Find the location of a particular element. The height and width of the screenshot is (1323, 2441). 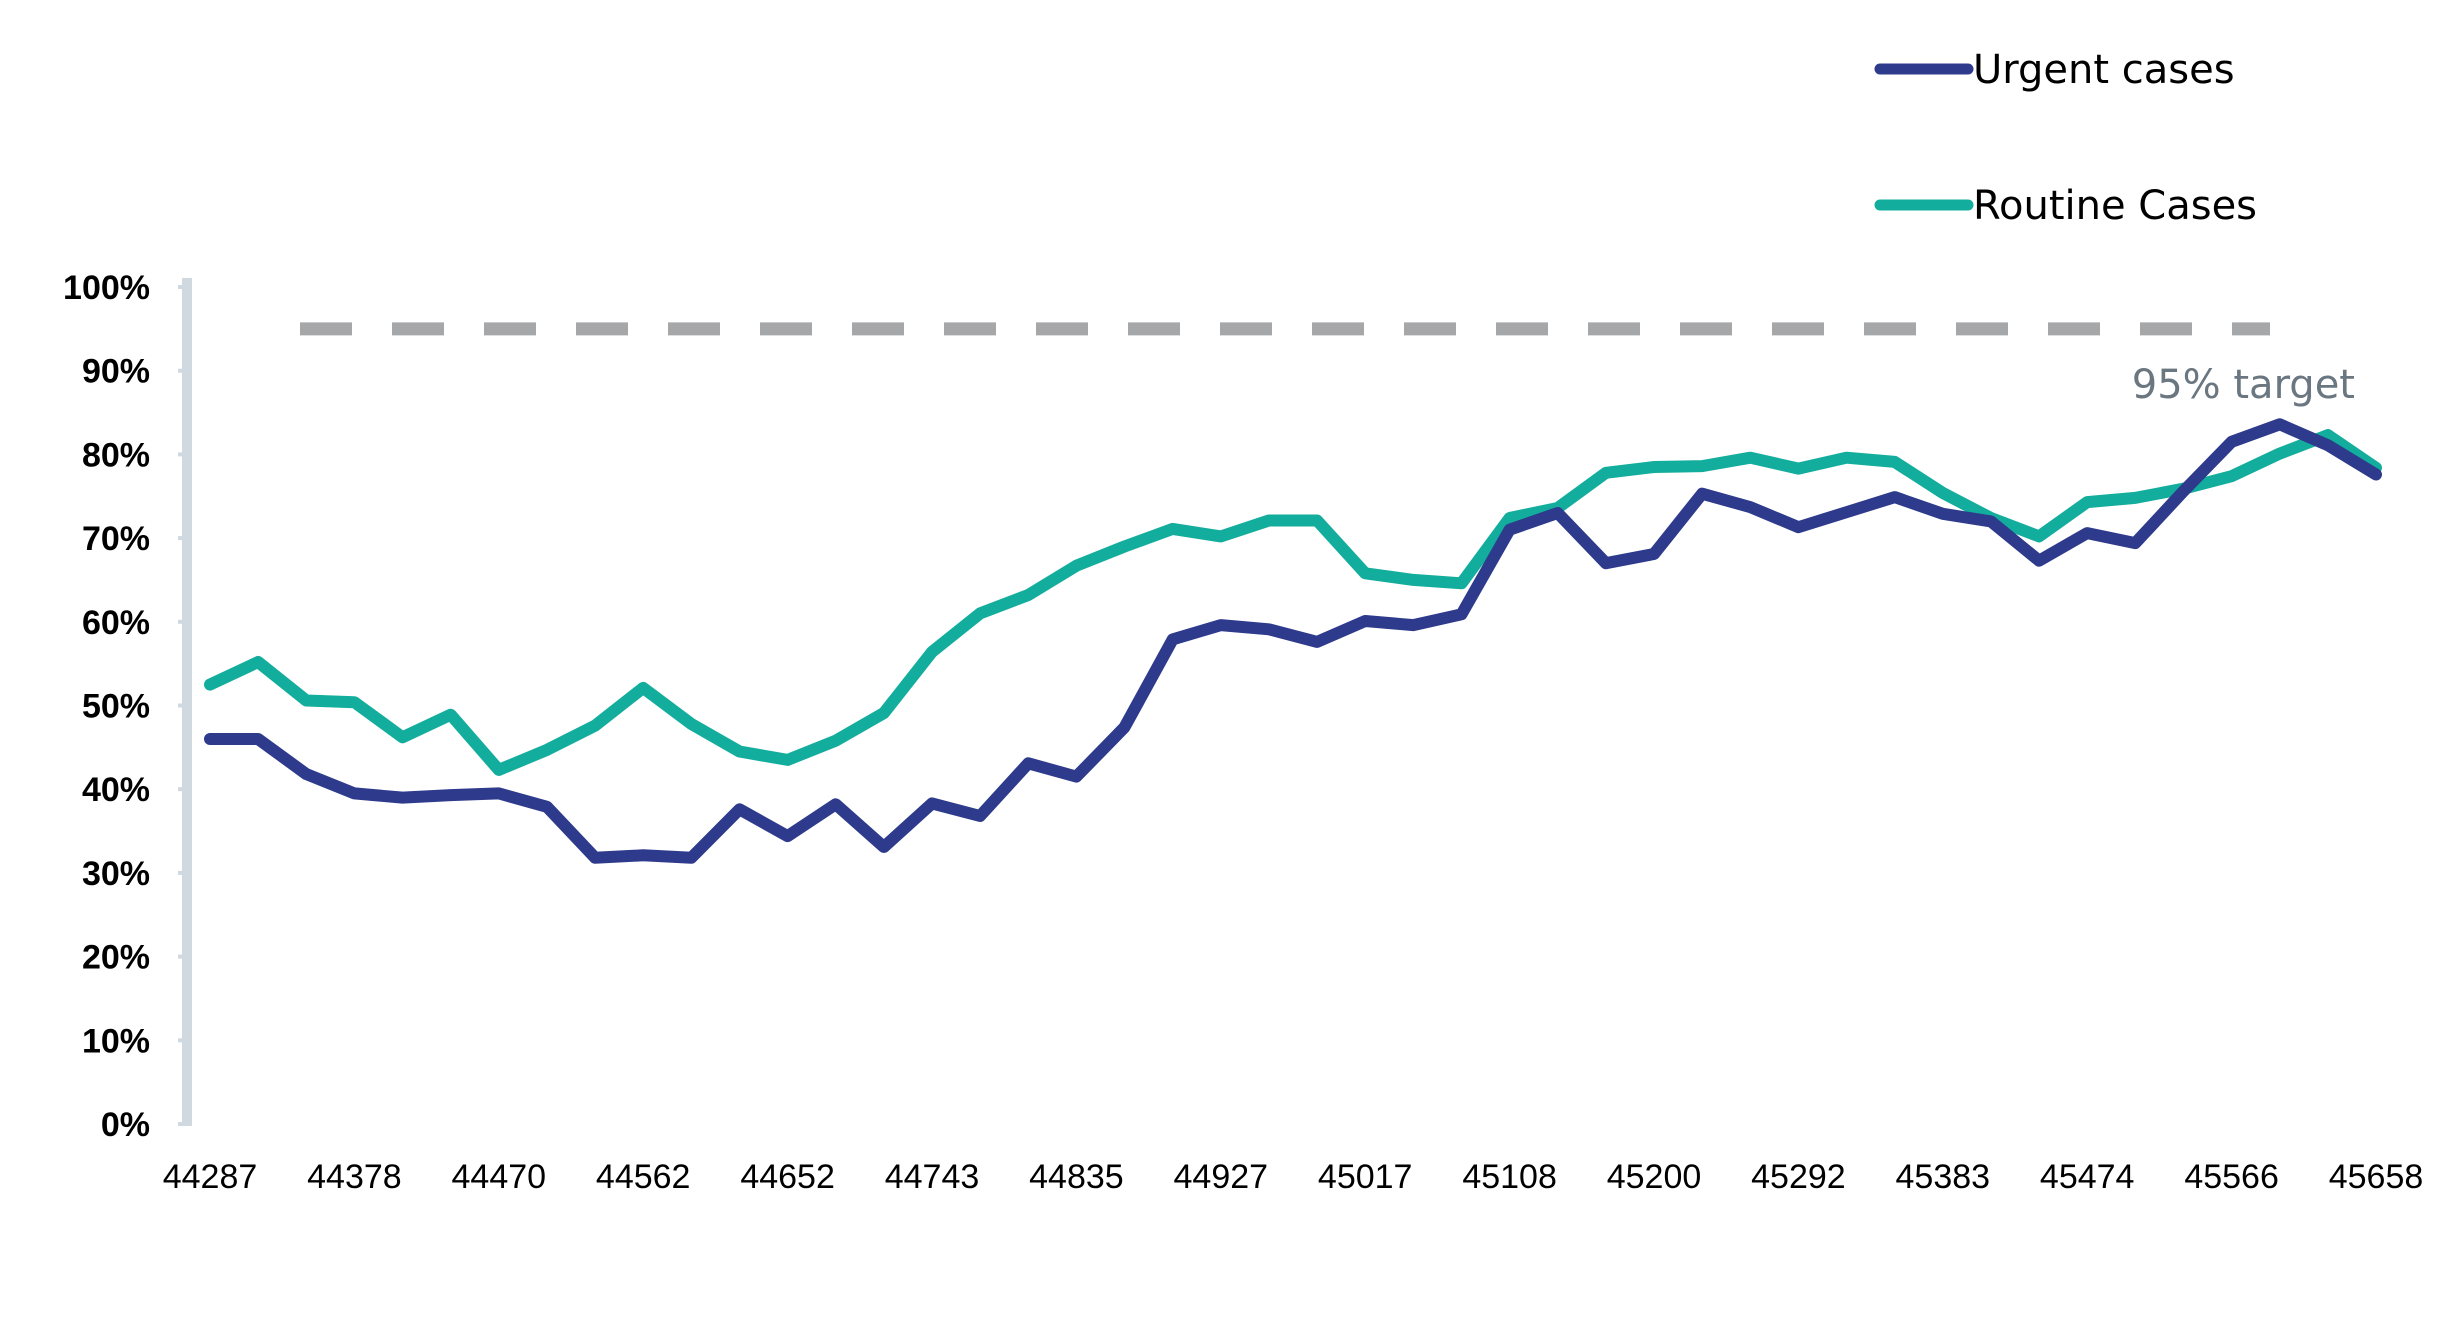

y-tick-label: 80% is located at coordinates (116, 455).